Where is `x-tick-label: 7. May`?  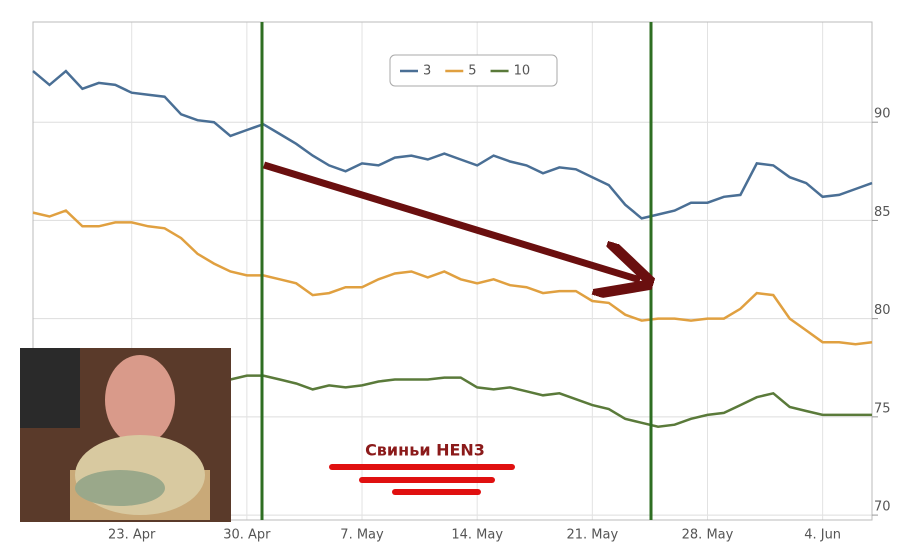
x-tick-label: 7. May is located at coordinates (362, 535).